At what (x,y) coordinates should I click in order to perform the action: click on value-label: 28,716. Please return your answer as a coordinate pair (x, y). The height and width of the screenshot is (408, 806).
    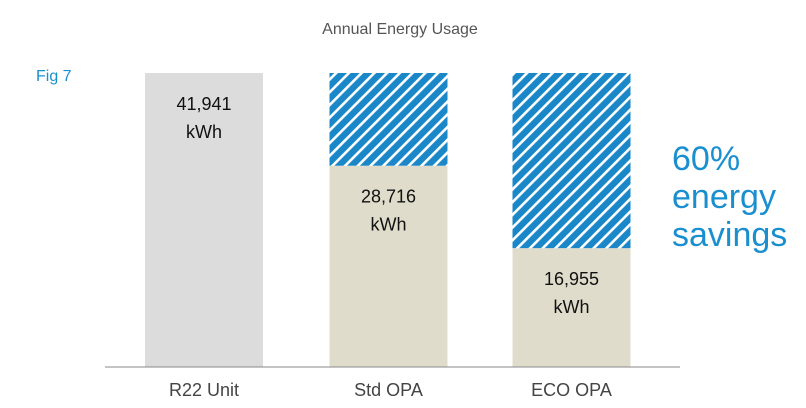
    Looking at the image, I should click on (388, 196).